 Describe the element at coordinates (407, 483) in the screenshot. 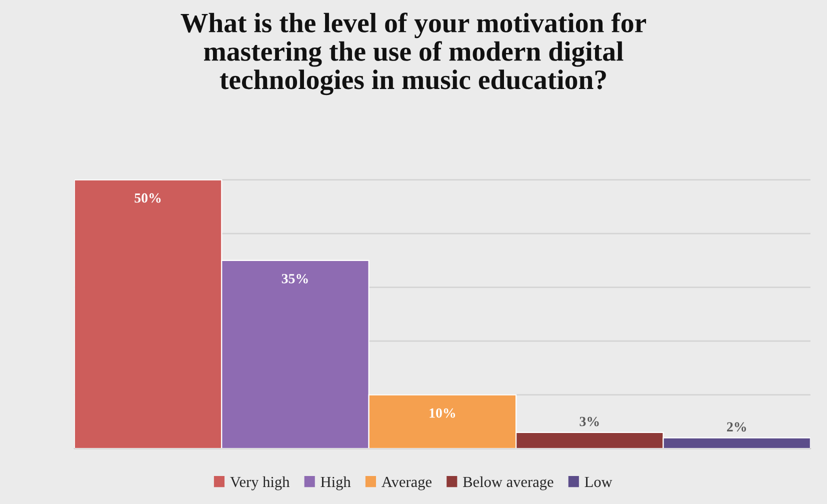

I see `legend-label: Average` at that location.